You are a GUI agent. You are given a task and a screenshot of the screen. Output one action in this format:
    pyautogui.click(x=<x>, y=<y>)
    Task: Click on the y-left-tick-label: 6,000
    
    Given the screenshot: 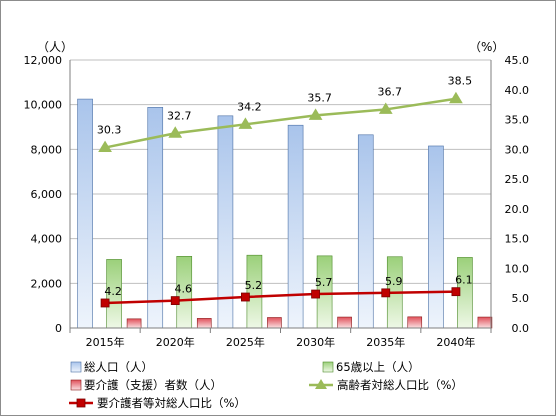 What is the action you would take?
    pyautogui.click(x=47, y=194)
    